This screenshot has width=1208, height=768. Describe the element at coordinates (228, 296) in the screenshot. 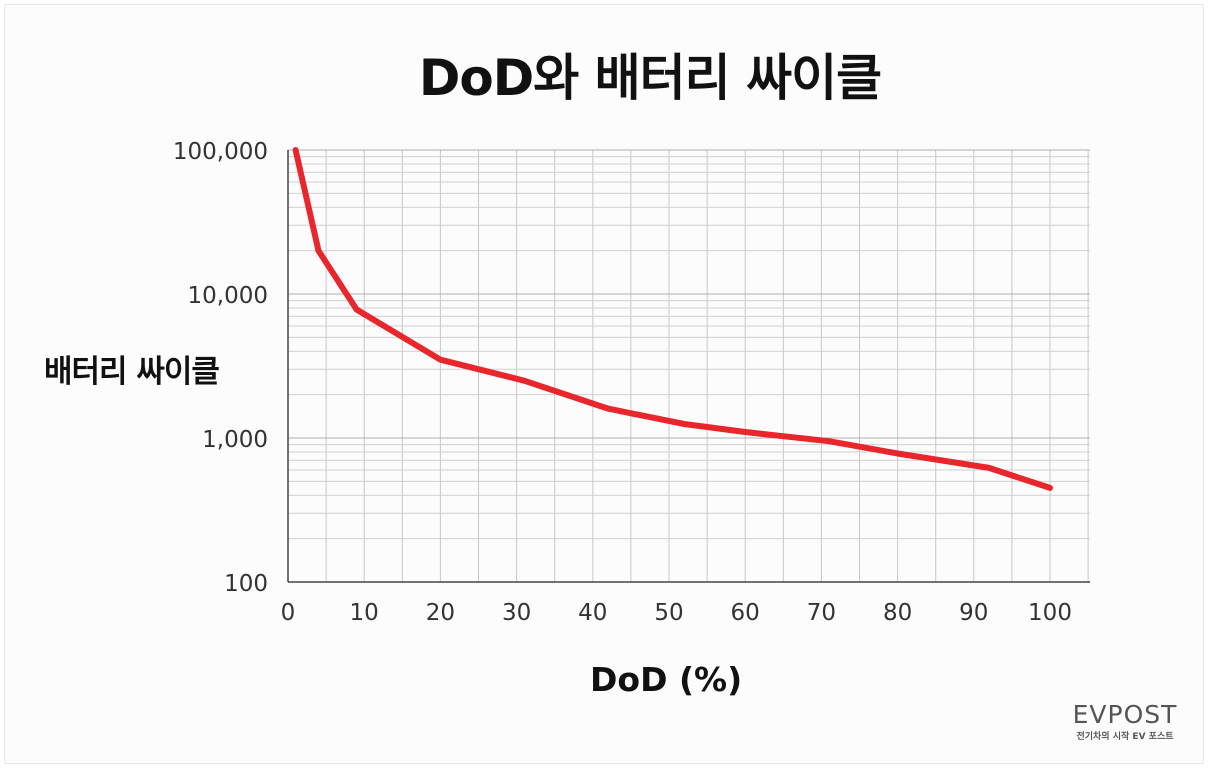

I see `y-tick-label: 10,000` at that location.